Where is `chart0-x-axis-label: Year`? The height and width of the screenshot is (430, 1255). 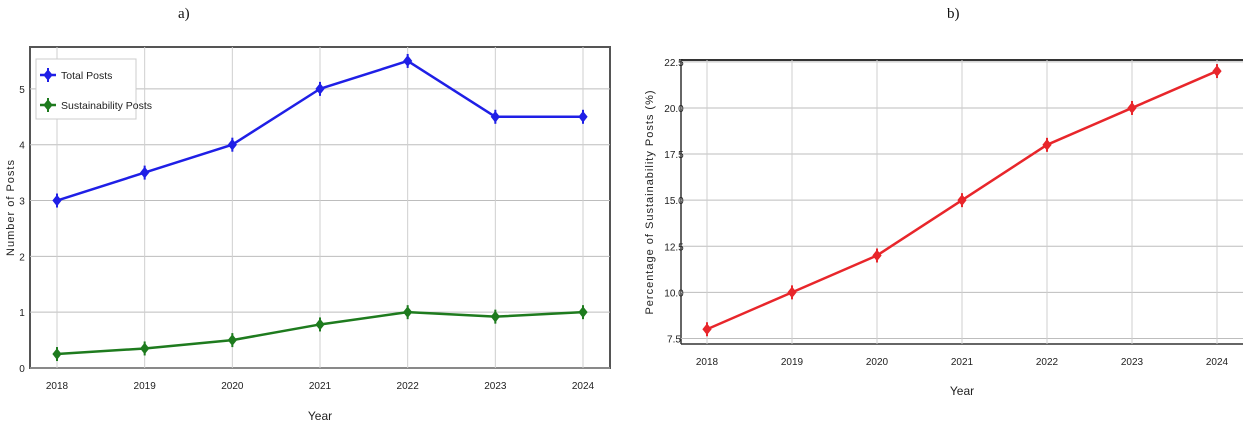
chart0-x-axis-label: Year is located at coordinates (320, 416).